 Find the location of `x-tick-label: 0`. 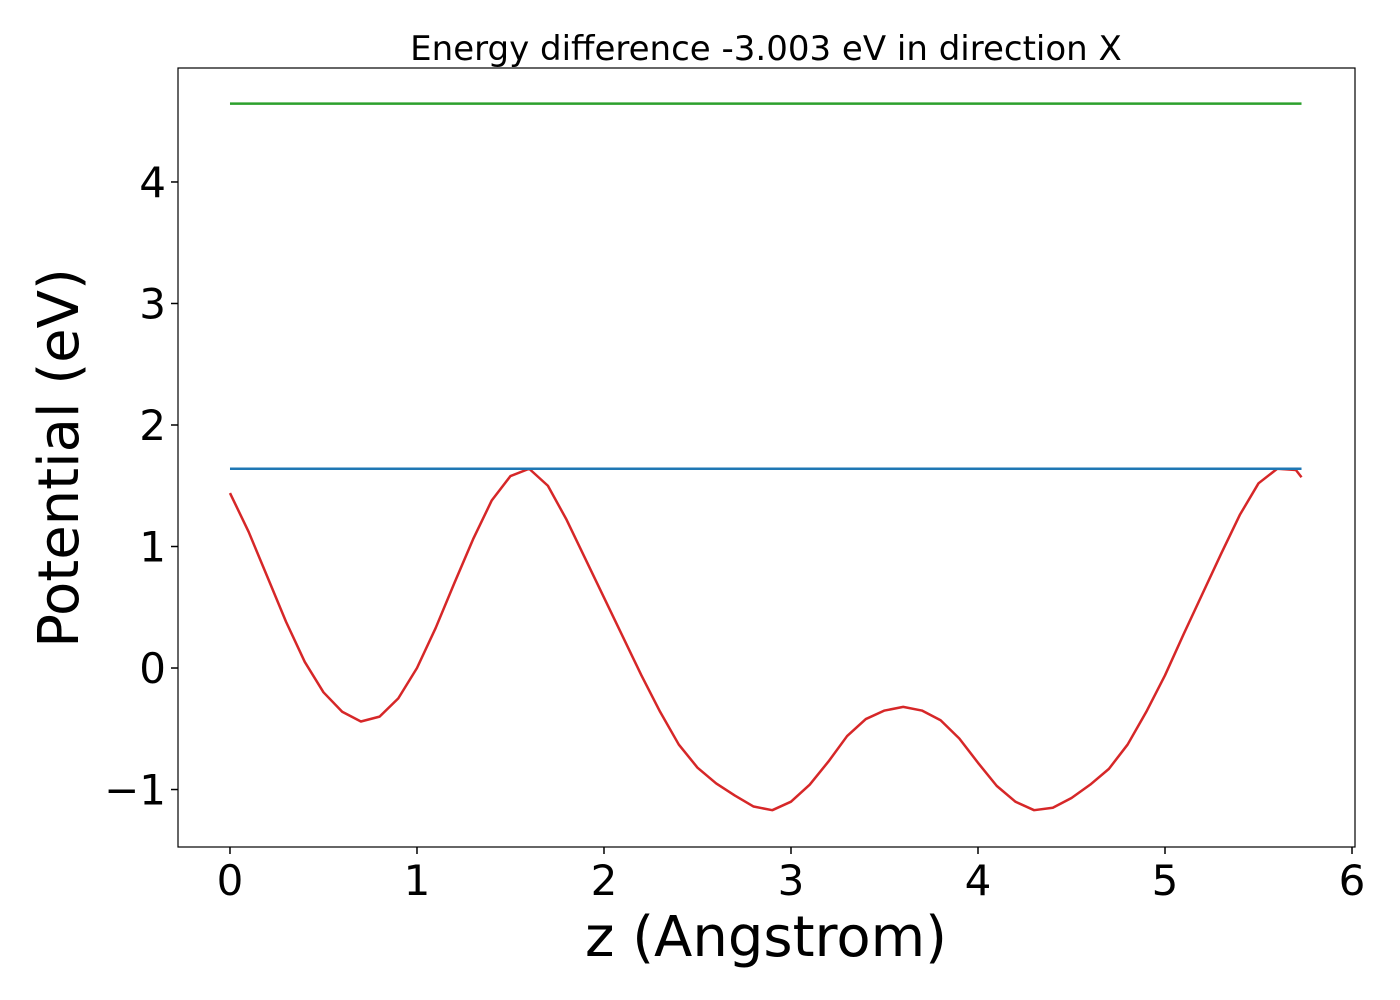

x-tick-label: 0 is located at coordinates (230, 880).